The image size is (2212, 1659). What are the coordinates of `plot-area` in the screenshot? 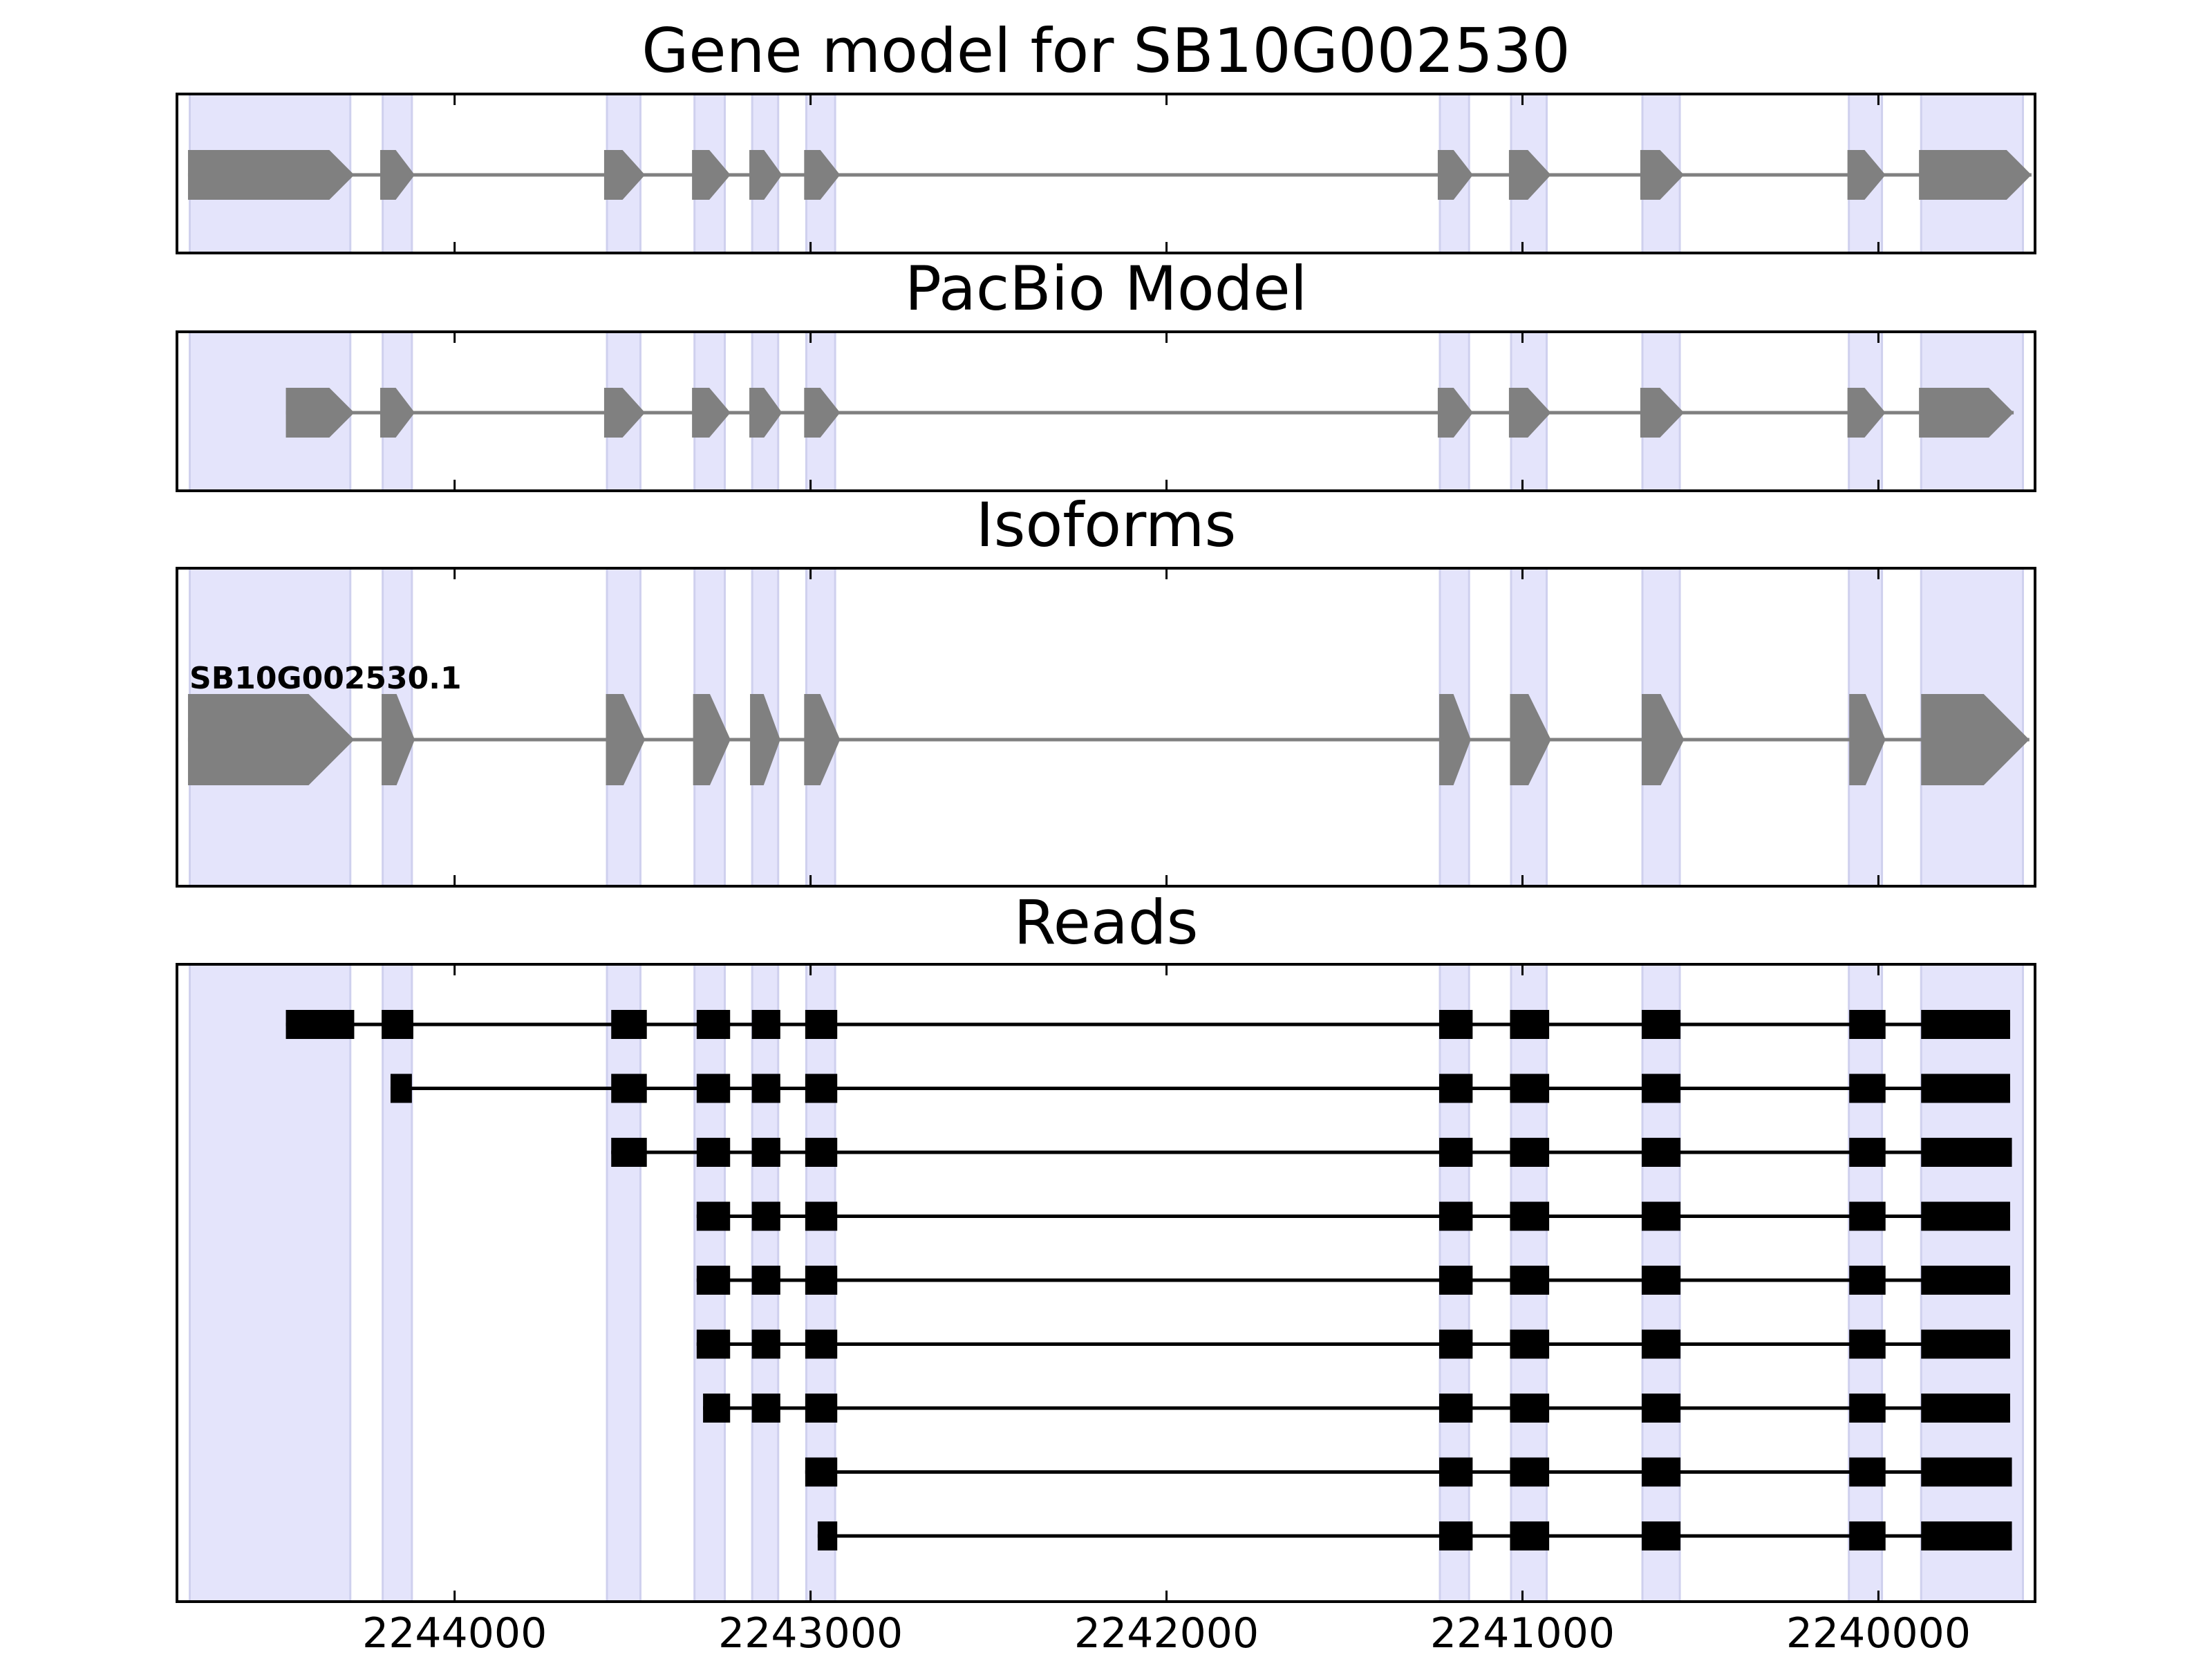 It's located at (1110, 174).